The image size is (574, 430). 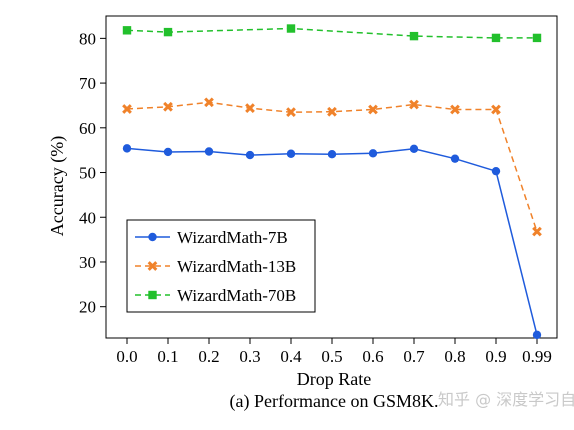 I want to click on x-tick-label: 0.0, so click(x=126, y=356).